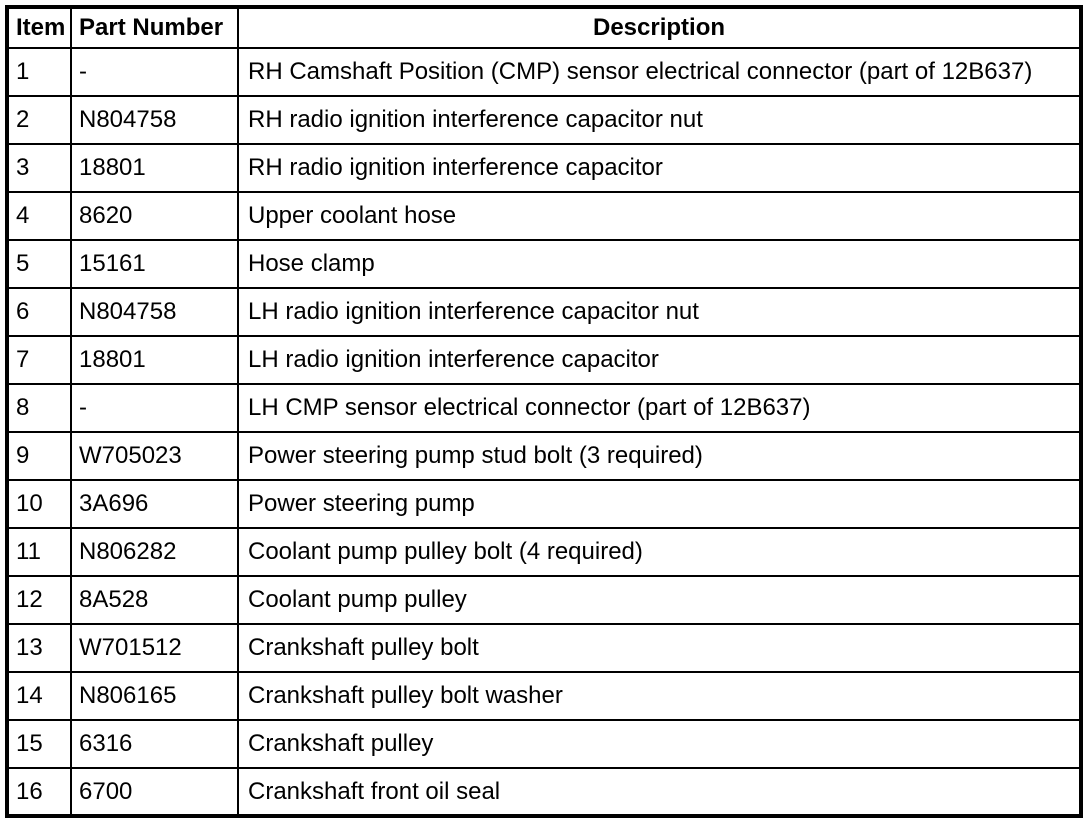 The image size is (1088, 828). Describe the element at coordinates (154, 504) in the screenshot. I see `part-number-cell: 3A696` at that location.